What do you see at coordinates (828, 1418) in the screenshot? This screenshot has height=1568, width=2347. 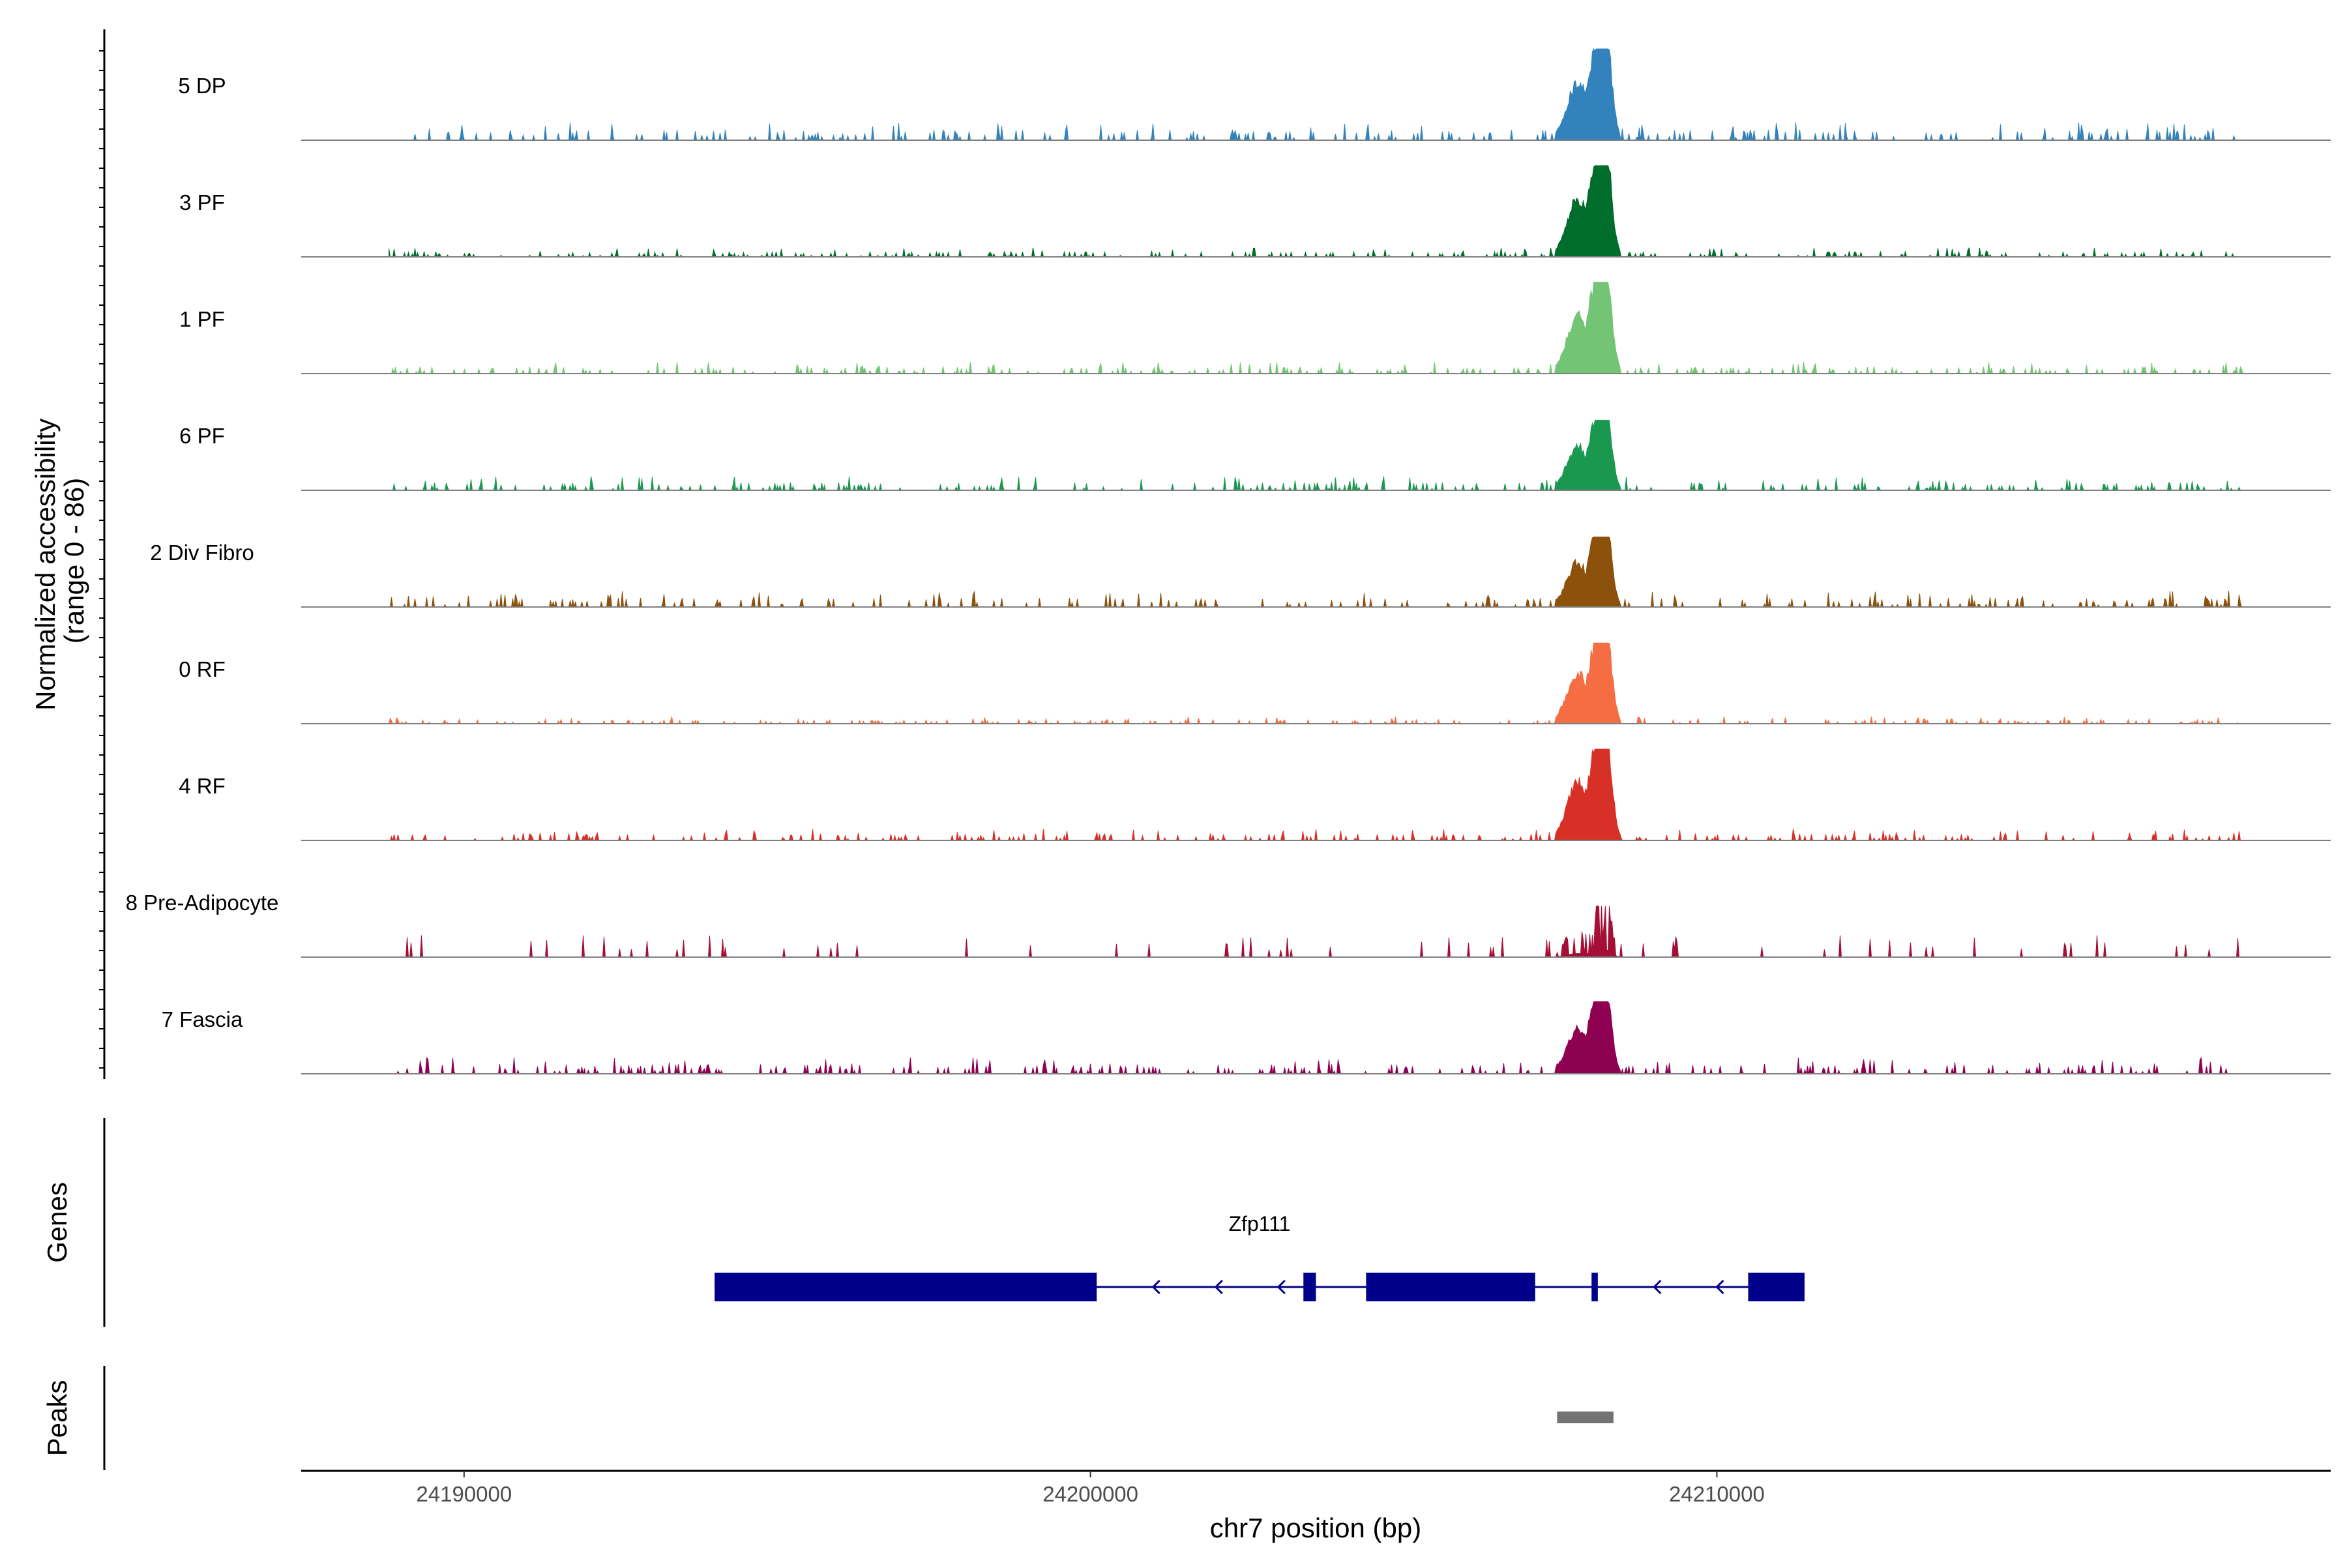 I see `peaks-panel: Peaks` at bounding box center [828, 1418].